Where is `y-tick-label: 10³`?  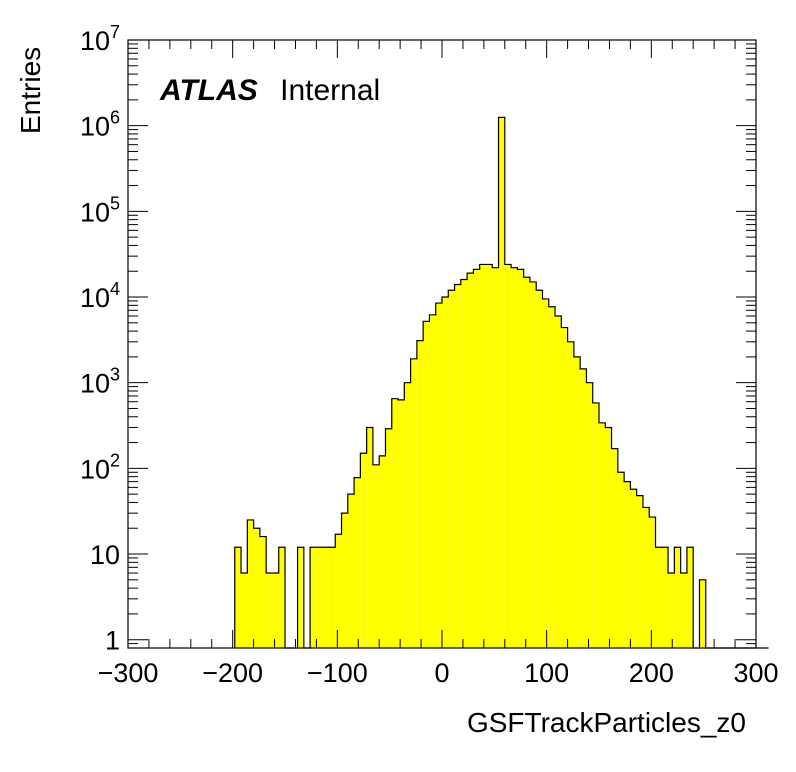 y-tick-label: 10³ is located at coordinates (100, 382).